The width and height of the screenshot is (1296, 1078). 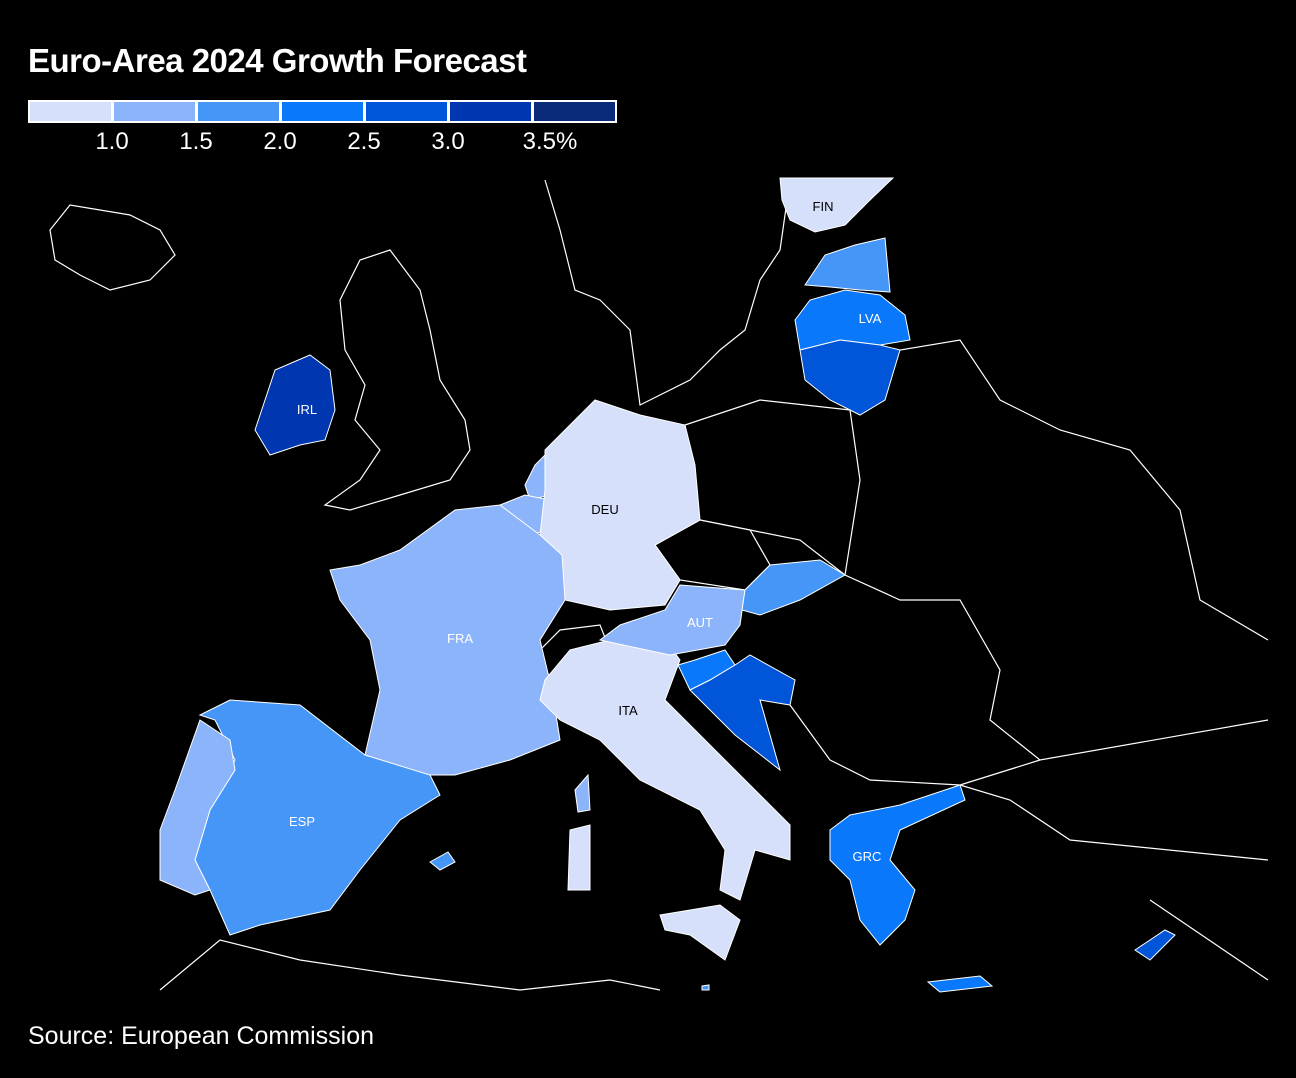 What do you see at coordinates (323, 143) in the screenshot?
I see `legend-ticks: 1.0 1.5 2.0 2.5 3.0 3.5%` at bounding box center [323, 143].